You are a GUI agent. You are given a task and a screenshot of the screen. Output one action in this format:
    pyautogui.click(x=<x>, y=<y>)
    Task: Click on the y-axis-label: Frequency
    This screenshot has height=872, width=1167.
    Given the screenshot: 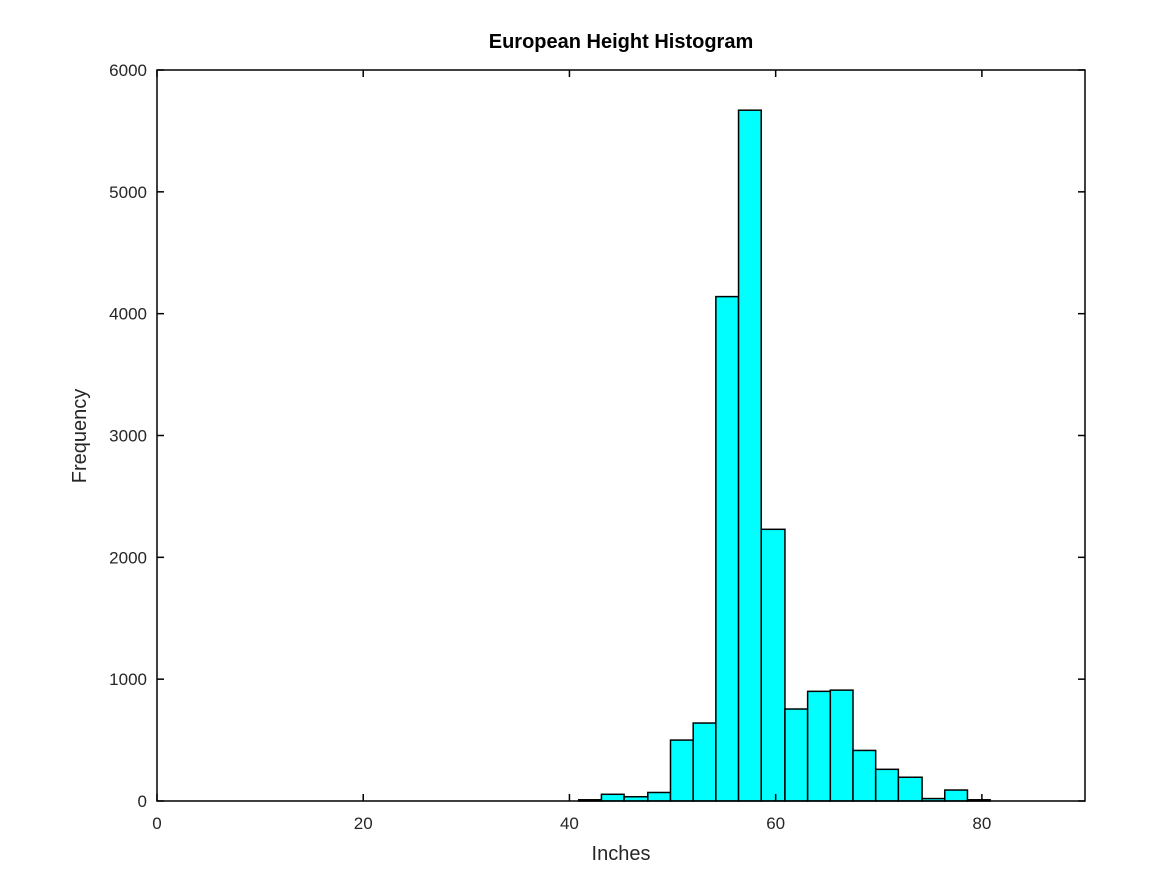 What is the action you would take?
    pyautogui.click(x=80, y=436)
    